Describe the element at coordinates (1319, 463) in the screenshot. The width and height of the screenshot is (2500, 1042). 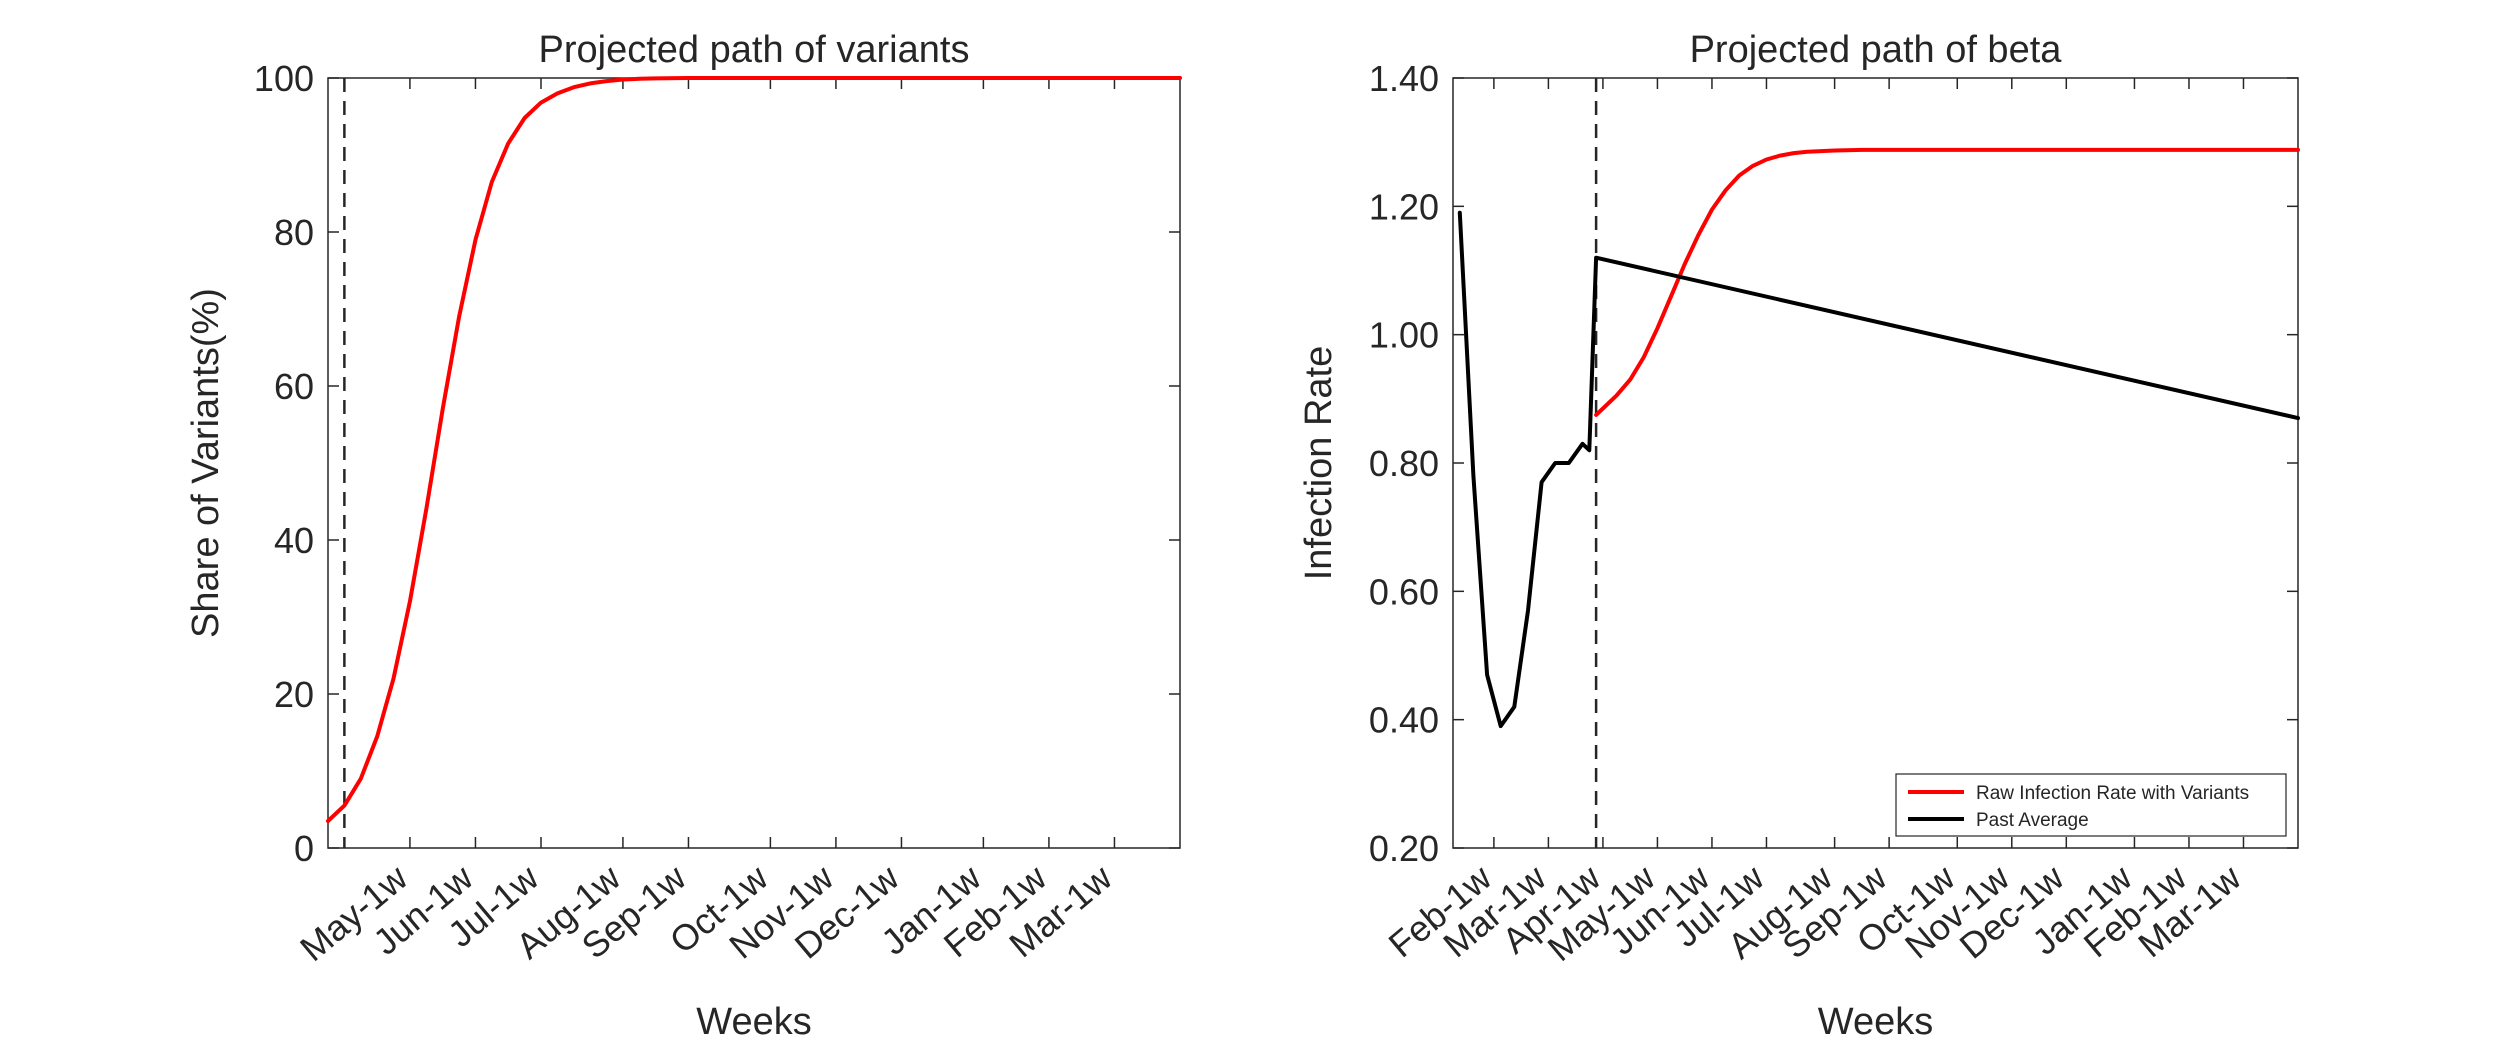
I see `y-axis-label: Infection Rate` at that location.